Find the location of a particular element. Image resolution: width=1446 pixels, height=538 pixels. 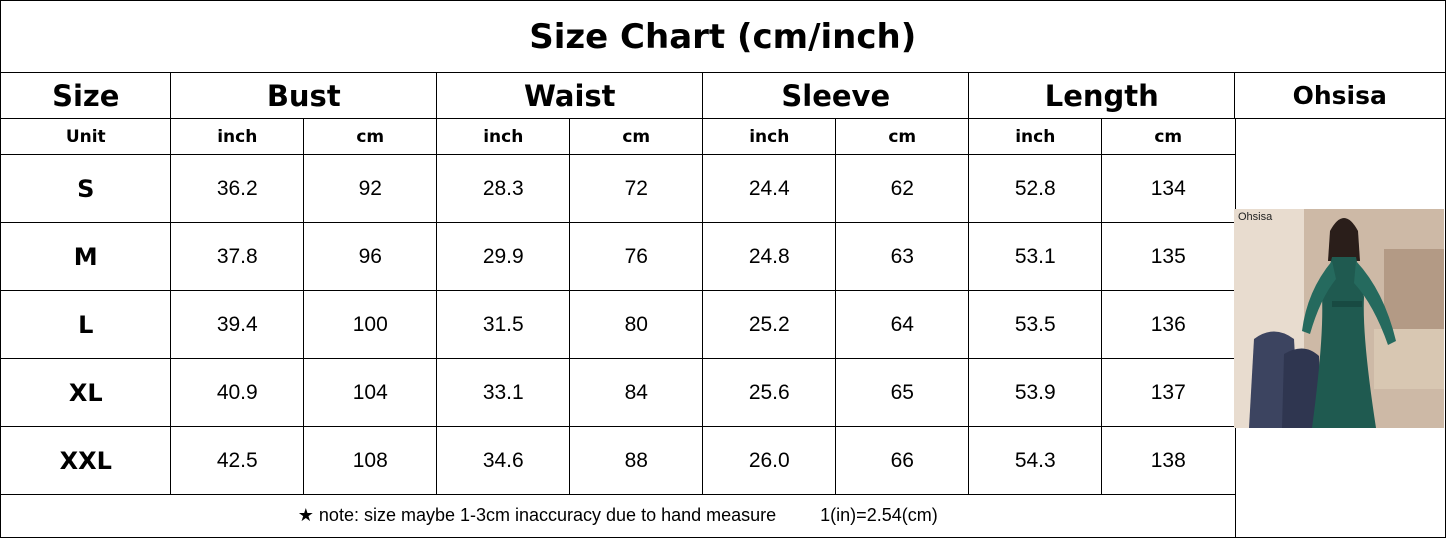

size-label: XXL is located at coordinates (86, 461).